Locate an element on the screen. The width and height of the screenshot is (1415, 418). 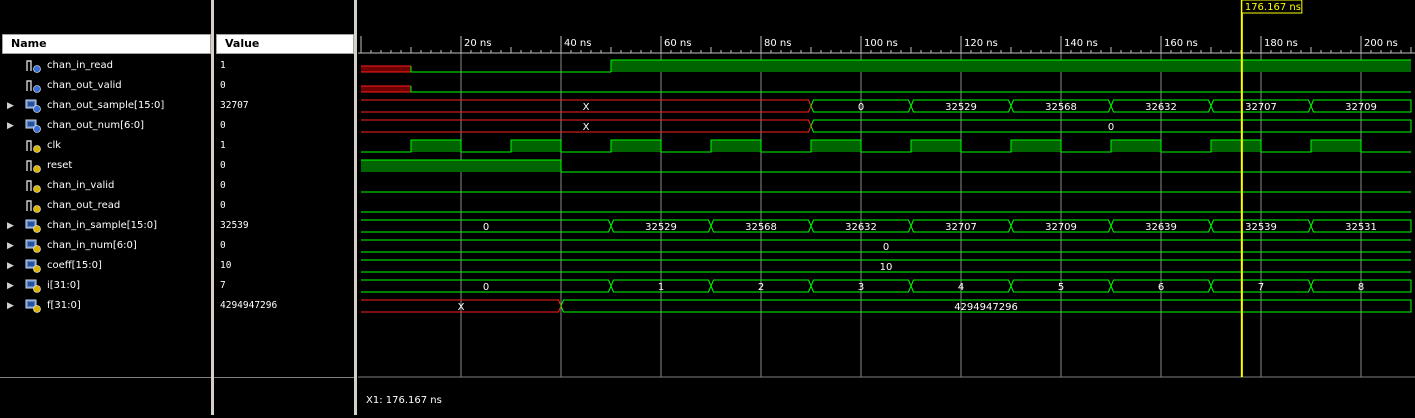
value-pane-footer-divider is located at coordinates (284, 377).